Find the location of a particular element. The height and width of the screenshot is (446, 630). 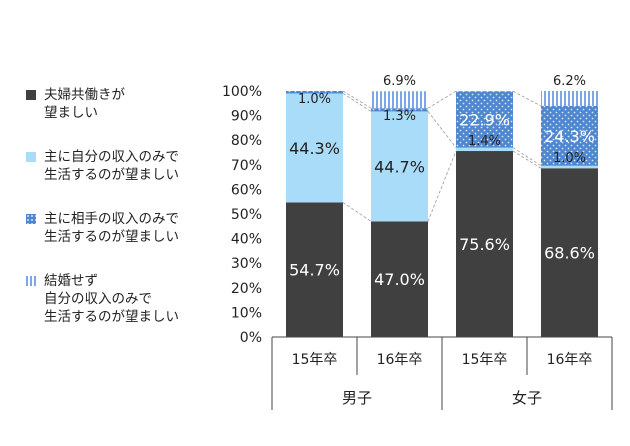

data-label: 22.9% is located at coordinates (484, 119).